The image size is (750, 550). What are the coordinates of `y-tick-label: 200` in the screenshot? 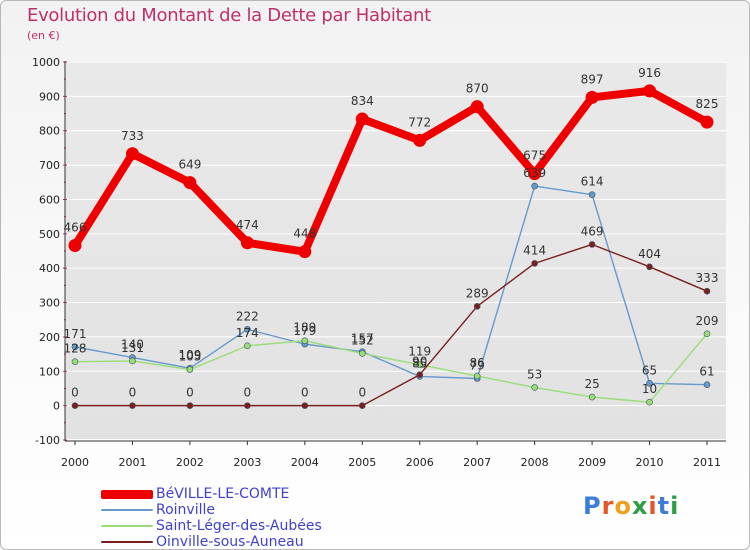 It's located at (49, 337).